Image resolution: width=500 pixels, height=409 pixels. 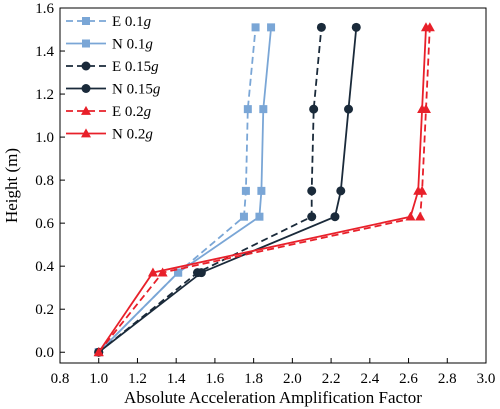 I want to click on y-tick-label: 1.0, so click(x=44, y=138).